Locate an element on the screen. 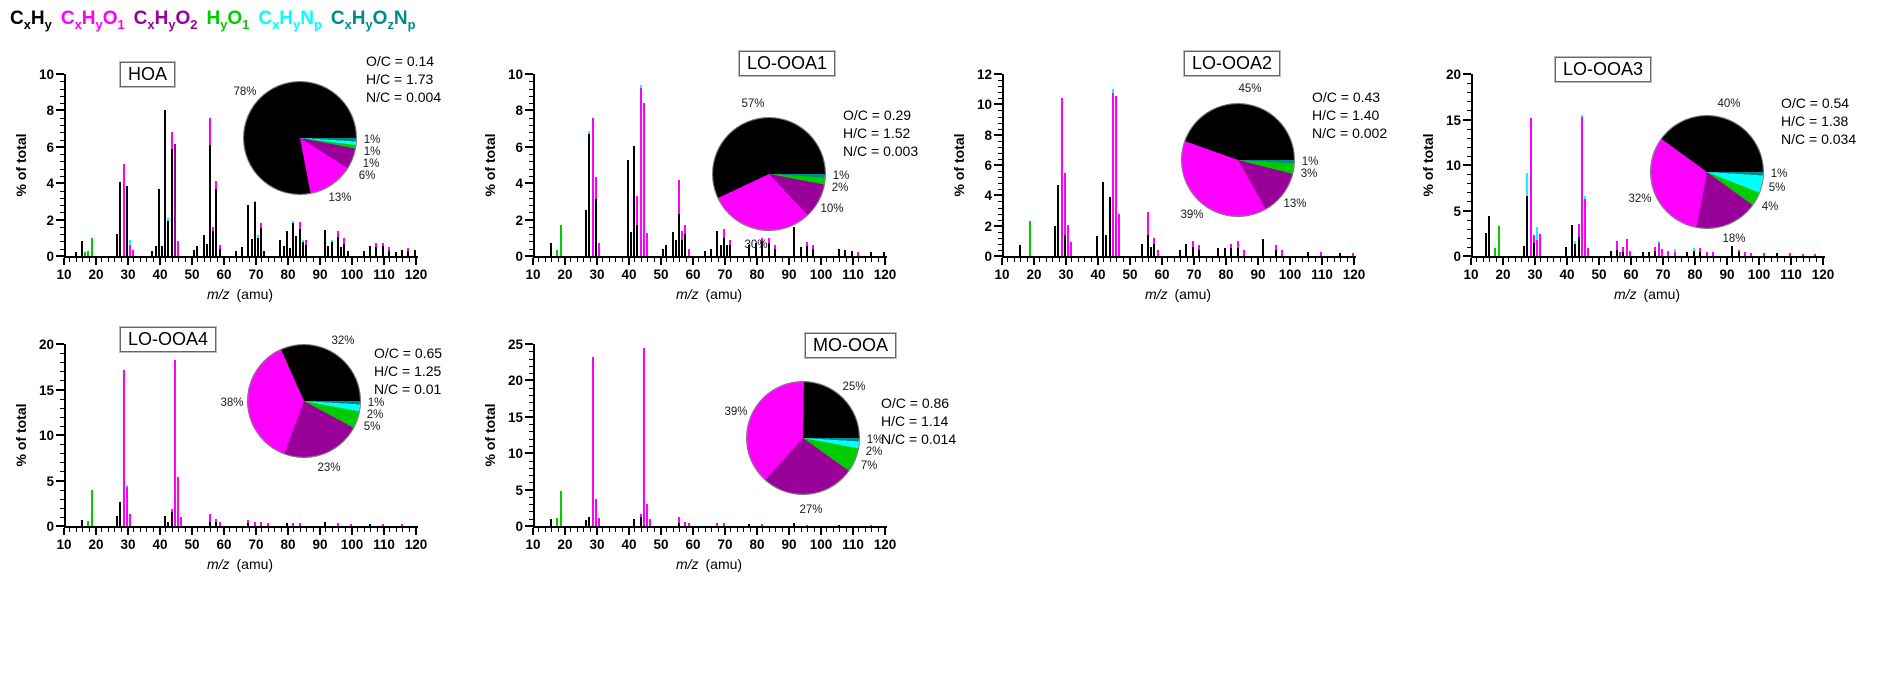 The height and width of the screenshot is (678, 1892). hc-ratio: H/C = 1.52 is located at coordinates (877, 133).